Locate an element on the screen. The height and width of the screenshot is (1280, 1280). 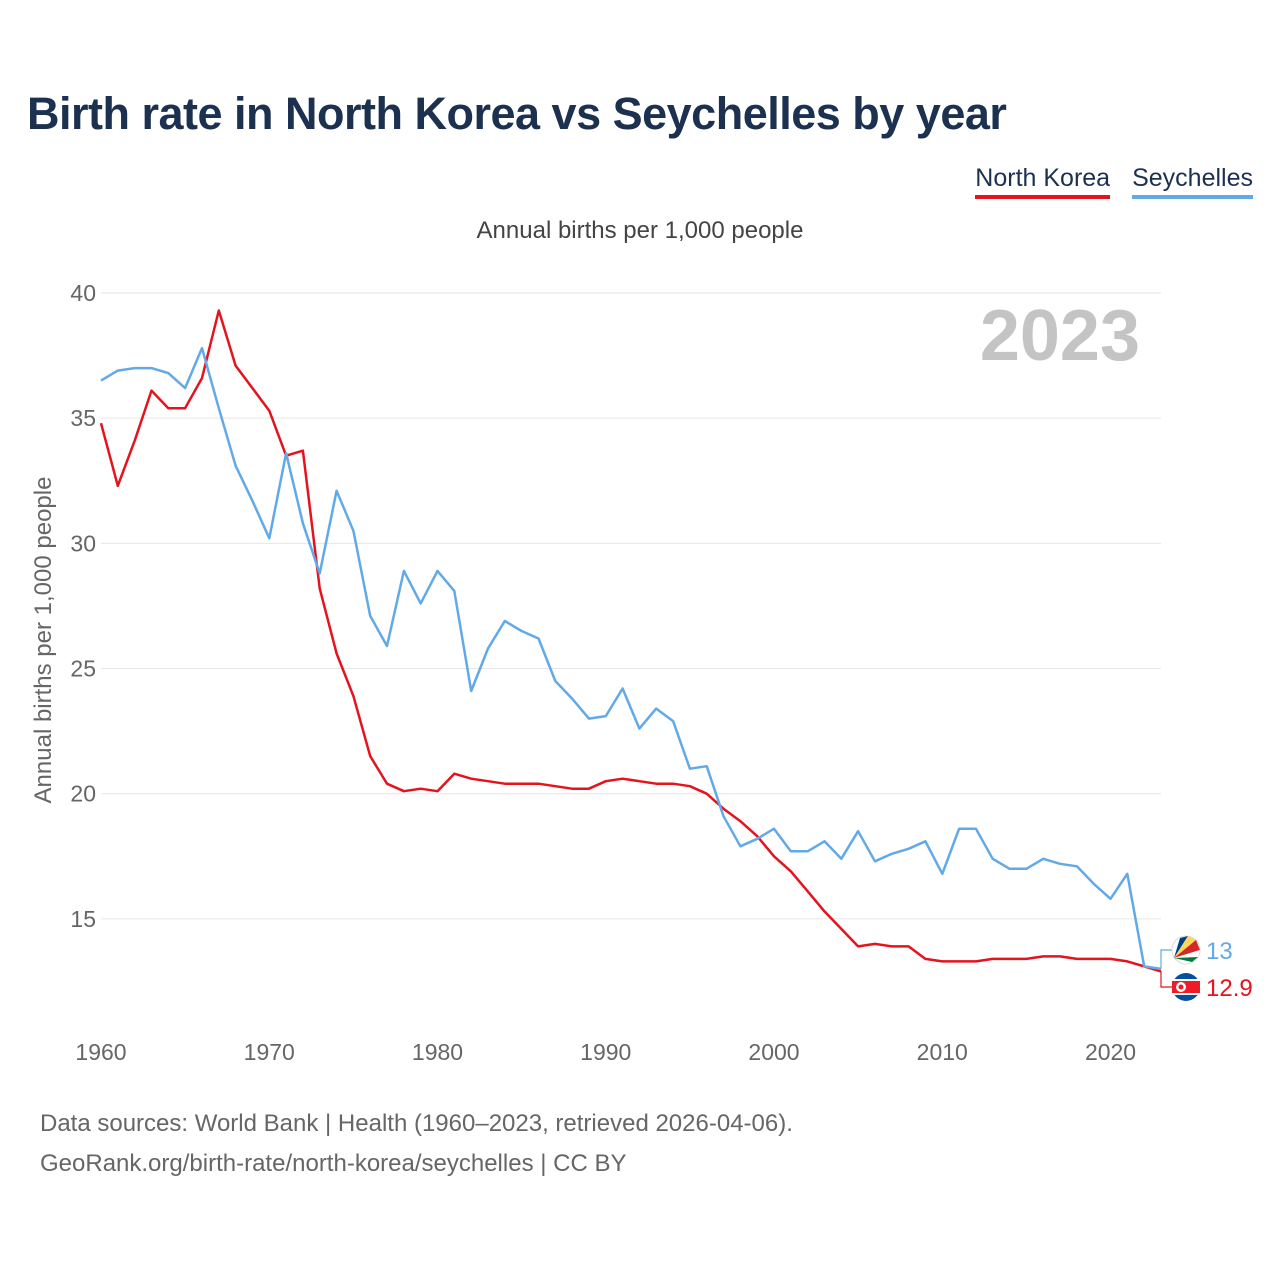
y-tick-label: 15 is located at coordinates (83, 919).